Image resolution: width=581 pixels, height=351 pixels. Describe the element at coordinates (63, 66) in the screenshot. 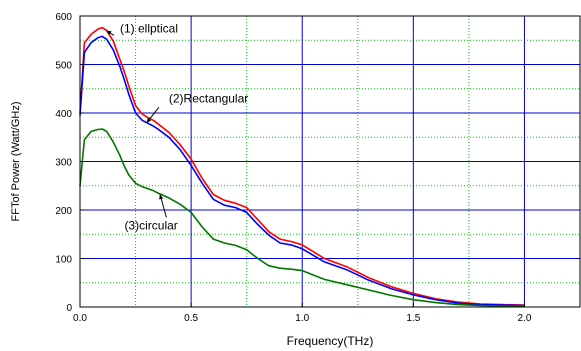

I see `y-tick-label: 500` at that location.